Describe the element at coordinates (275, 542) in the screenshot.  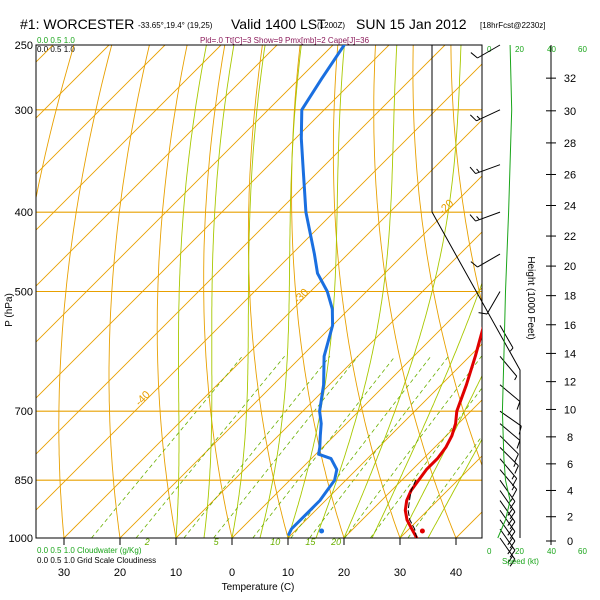
I see `mixing-ratio-label: 10` at that location.